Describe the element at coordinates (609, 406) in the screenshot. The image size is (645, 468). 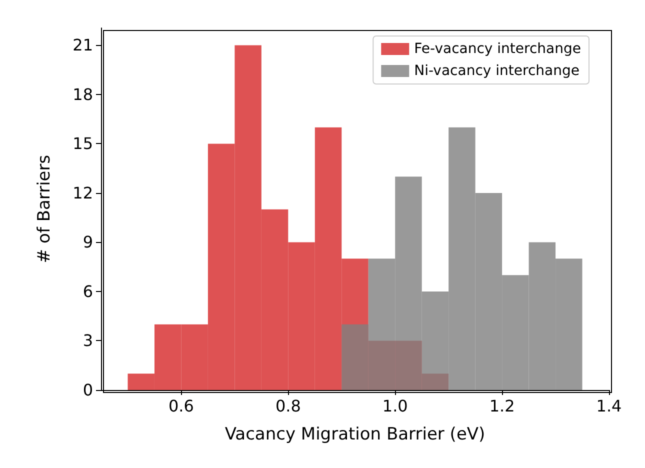
I see `x-tick-label: 1.4` at that location.